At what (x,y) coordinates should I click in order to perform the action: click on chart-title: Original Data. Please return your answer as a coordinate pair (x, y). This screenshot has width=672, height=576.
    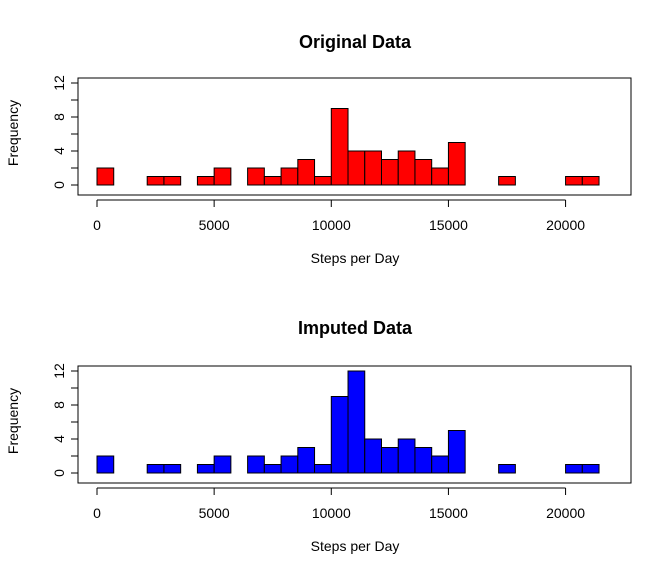
    Looking at the image, I should click on (355, 42).